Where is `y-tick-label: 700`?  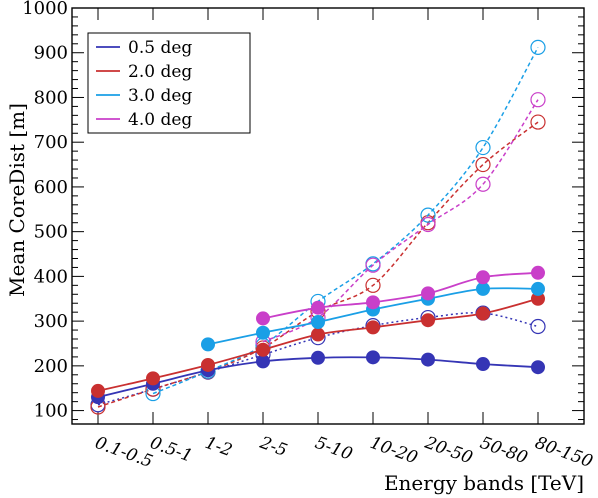
y-tick-label: 700 is located at coordinates (51, 142).